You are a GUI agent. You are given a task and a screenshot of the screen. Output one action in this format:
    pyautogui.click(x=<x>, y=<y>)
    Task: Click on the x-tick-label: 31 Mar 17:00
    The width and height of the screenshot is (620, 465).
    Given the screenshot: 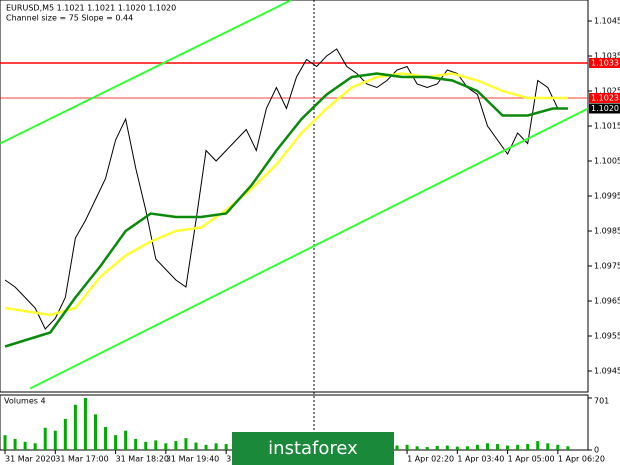 What is the action you would take?
    pyautogui.click(x=81, y=459)
    